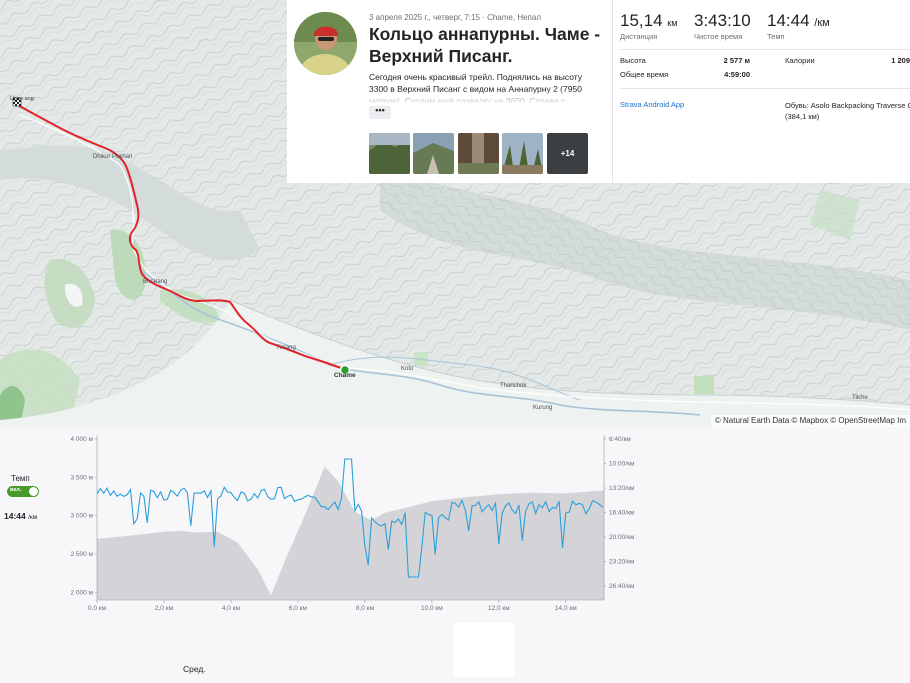 The height and width of the screenshot is (683, 910). I want to click on moving-time-value: 3:43:10, so click(722, 20).